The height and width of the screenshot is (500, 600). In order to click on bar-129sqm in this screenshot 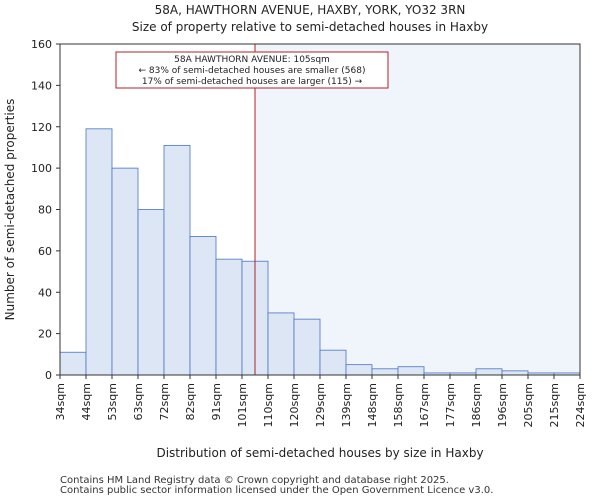, I will do `click(333, 362)`.